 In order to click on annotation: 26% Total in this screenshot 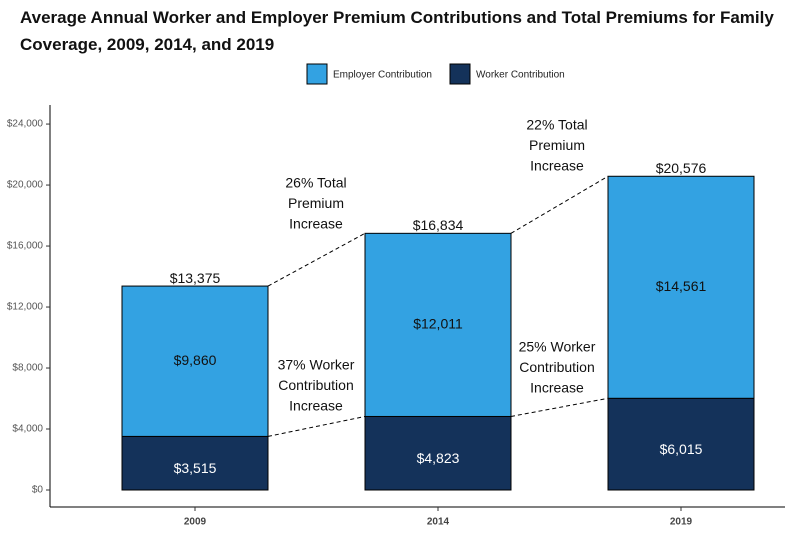, I will do `click(315, 183)`.